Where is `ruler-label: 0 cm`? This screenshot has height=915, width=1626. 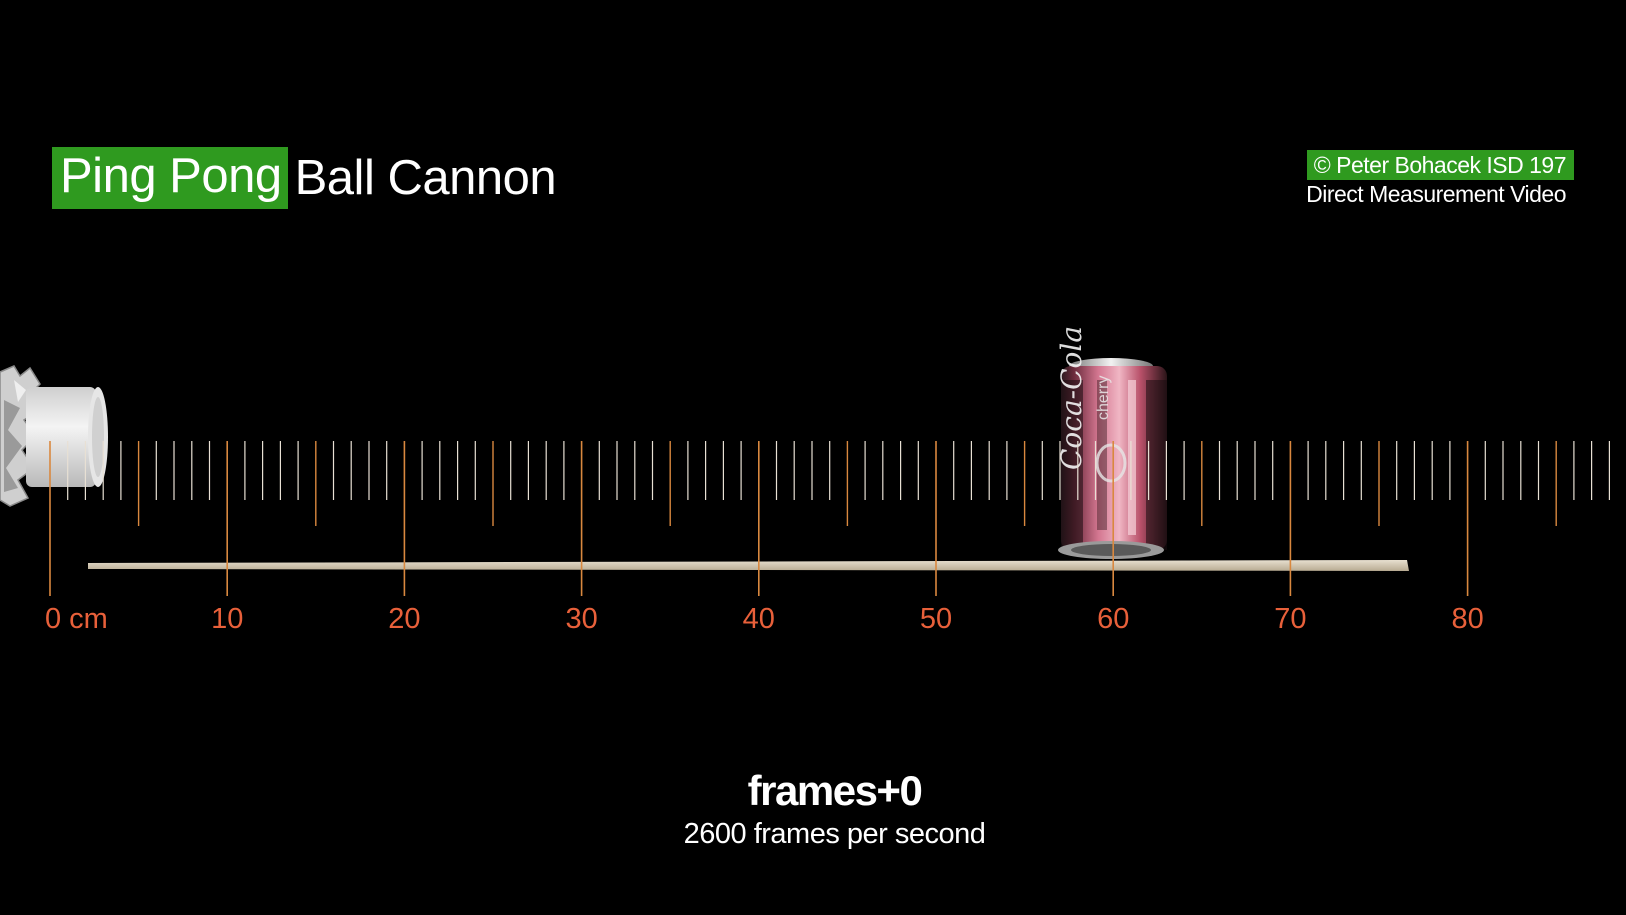 ruler-label: 0 cm is located at coordinates (76, 619).